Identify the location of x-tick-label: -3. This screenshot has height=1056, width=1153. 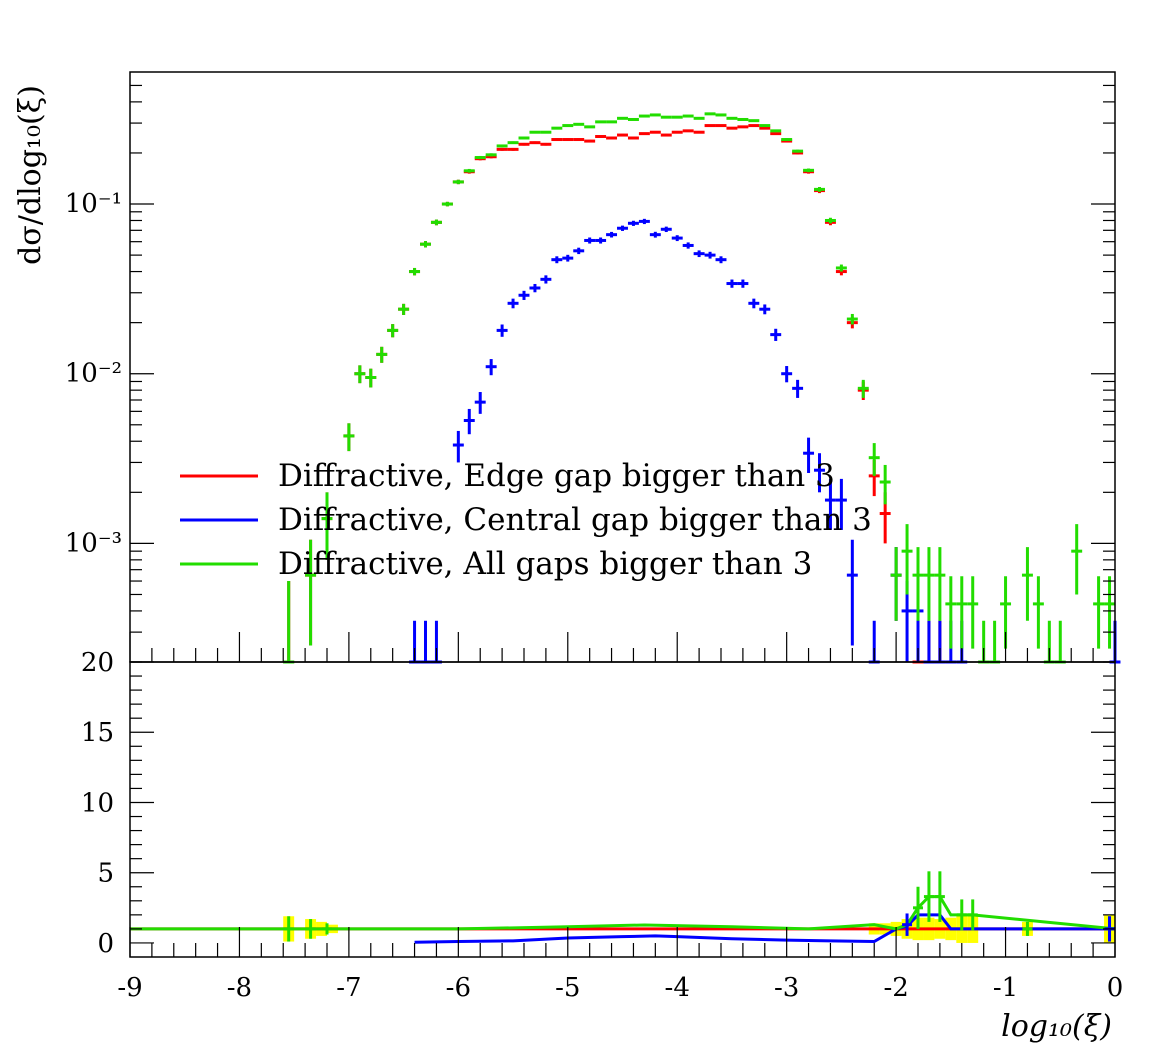
(786, 988).